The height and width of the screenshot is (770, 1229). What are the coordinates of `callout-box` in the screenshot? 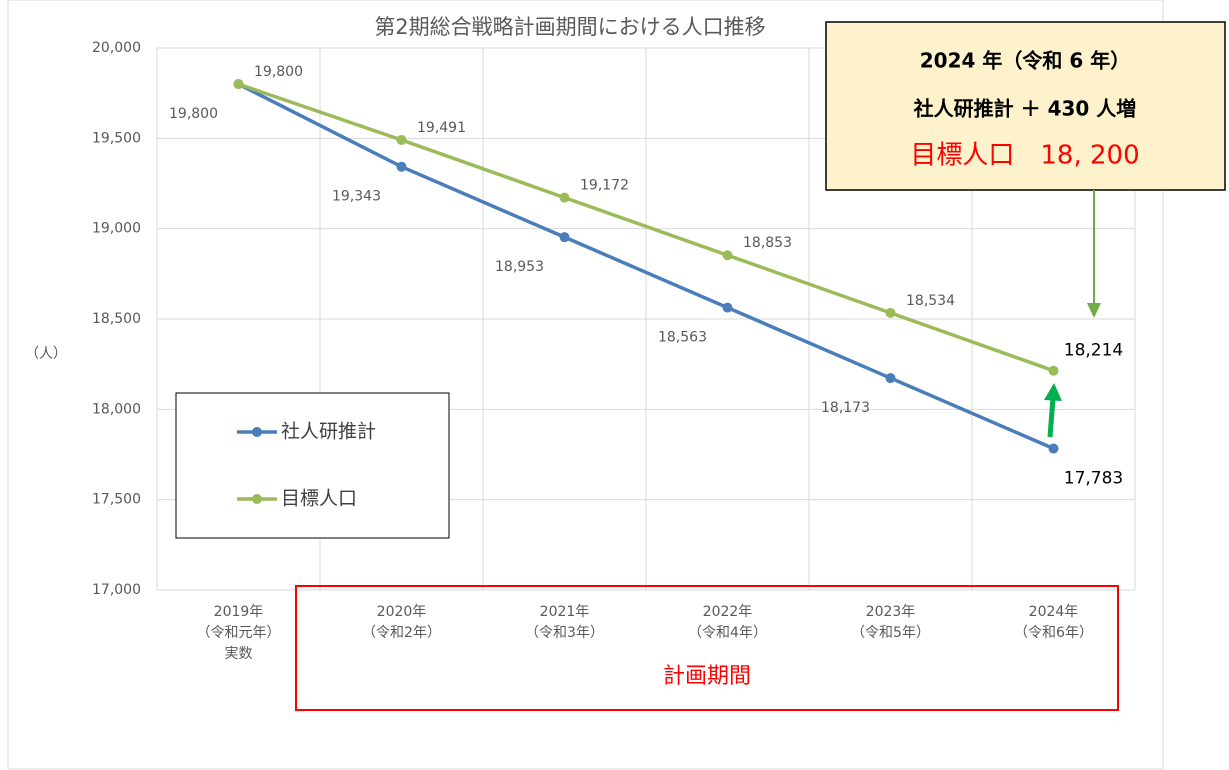 It's located at (1025, 106).